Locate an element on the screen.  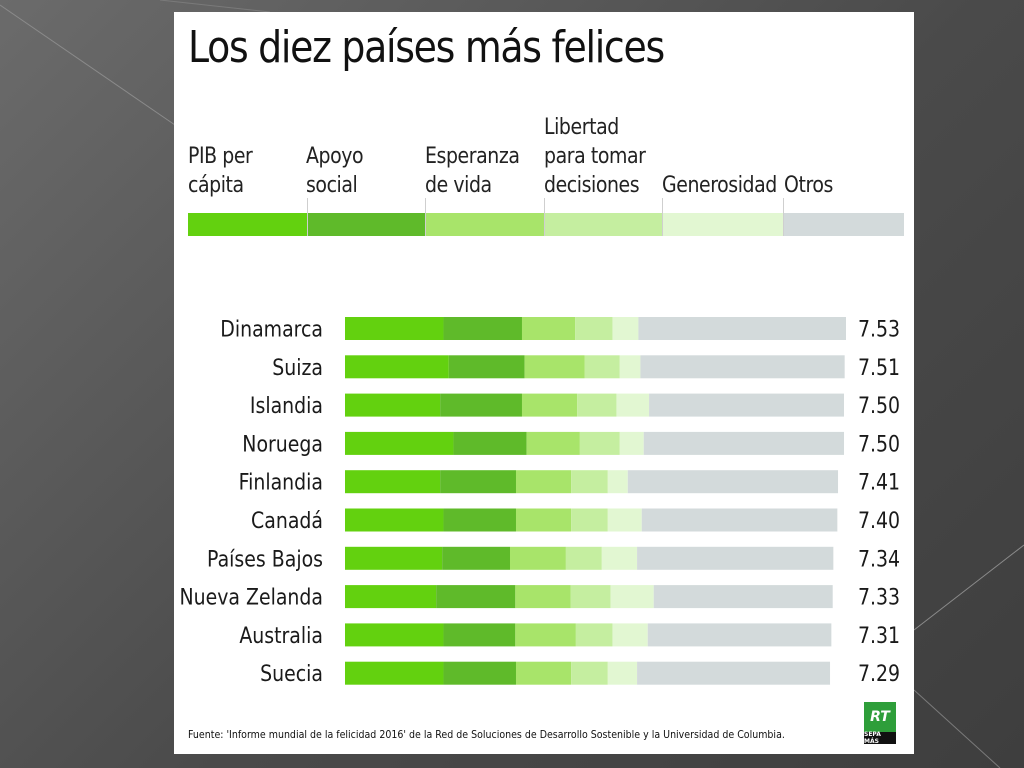
legend-label-pib: PIB per cápita is located at coordinates (220, 171).